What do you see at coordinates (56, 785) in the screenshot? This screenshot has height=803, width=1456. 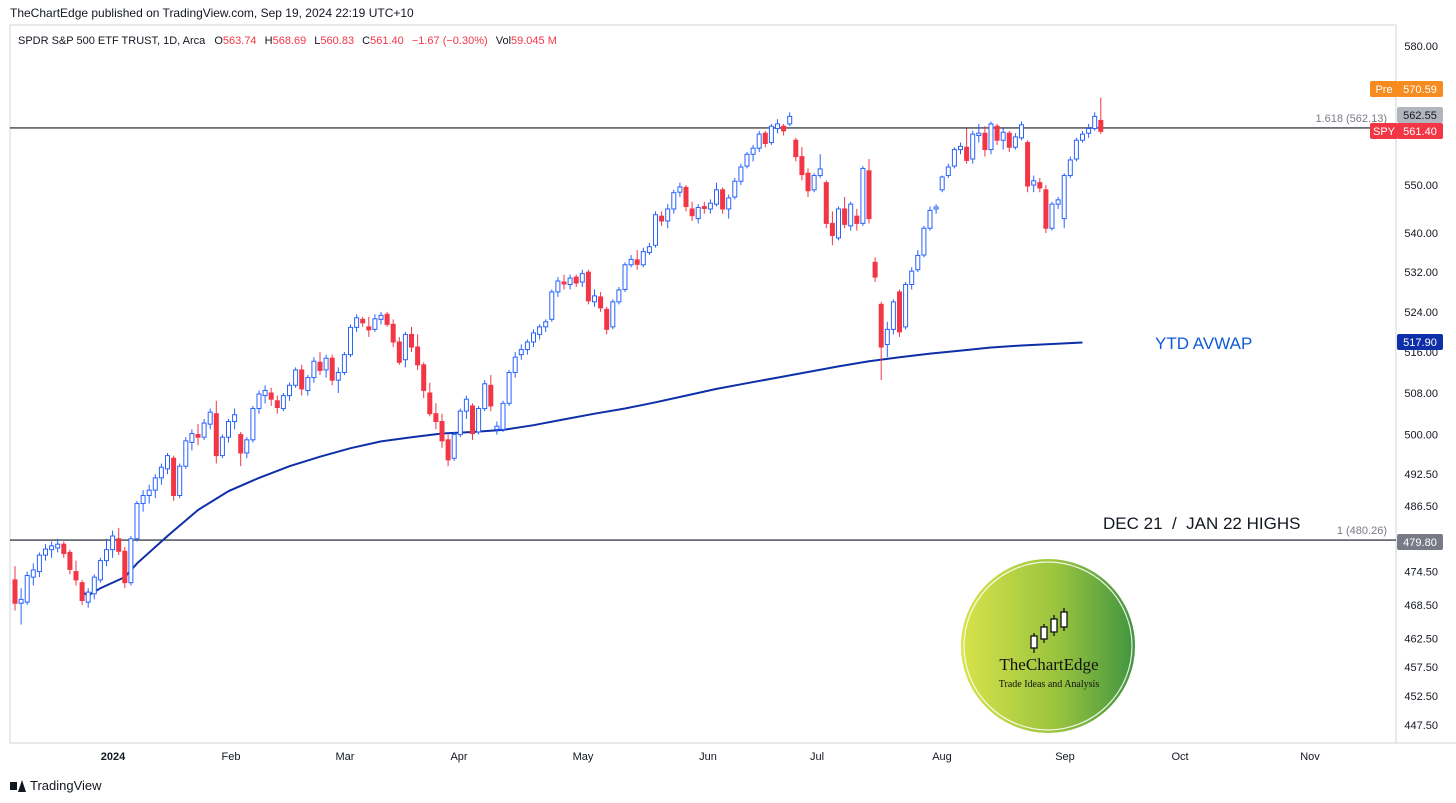 I see `tradingview-footer: TradingView` at bounding box center [56, 785].